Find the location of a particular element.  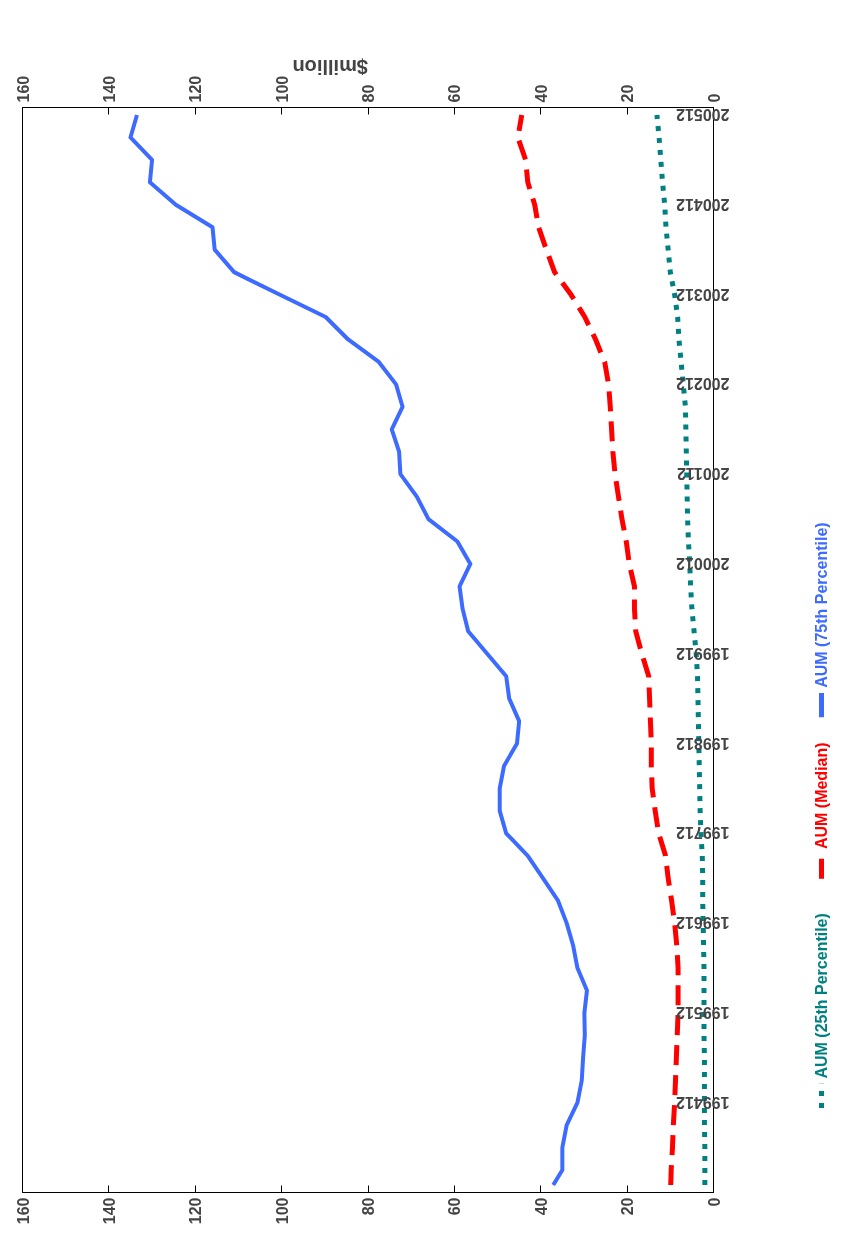

text: AUM (25th Percentile) is located at coordinates (821, 996).